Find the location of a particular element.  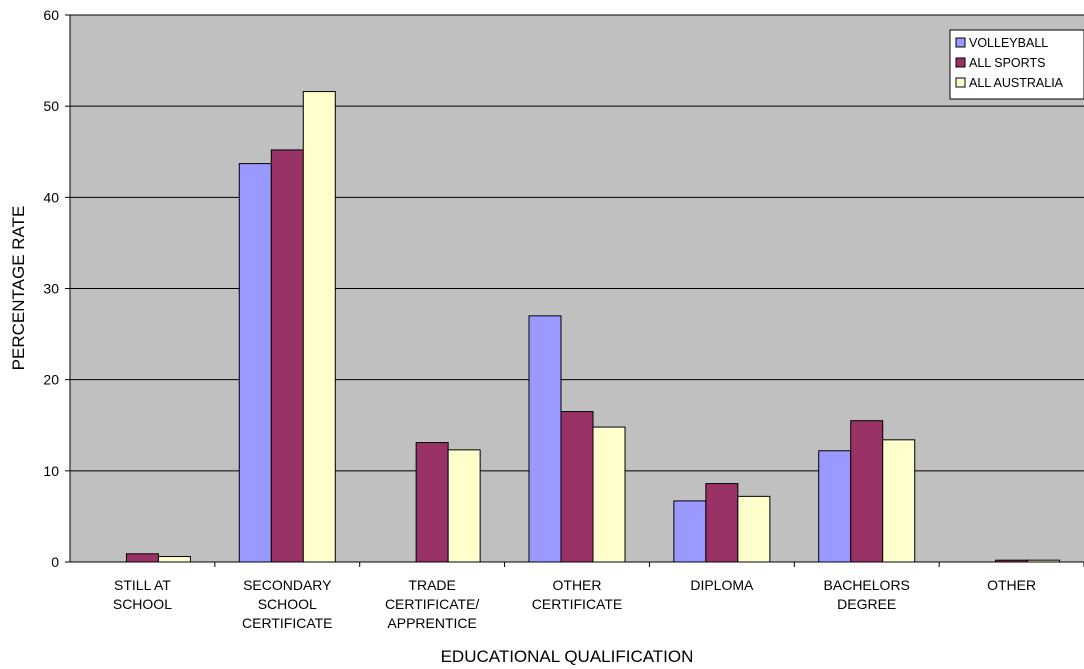

y-tick-label: 20 is located at coordinates (51, 380).